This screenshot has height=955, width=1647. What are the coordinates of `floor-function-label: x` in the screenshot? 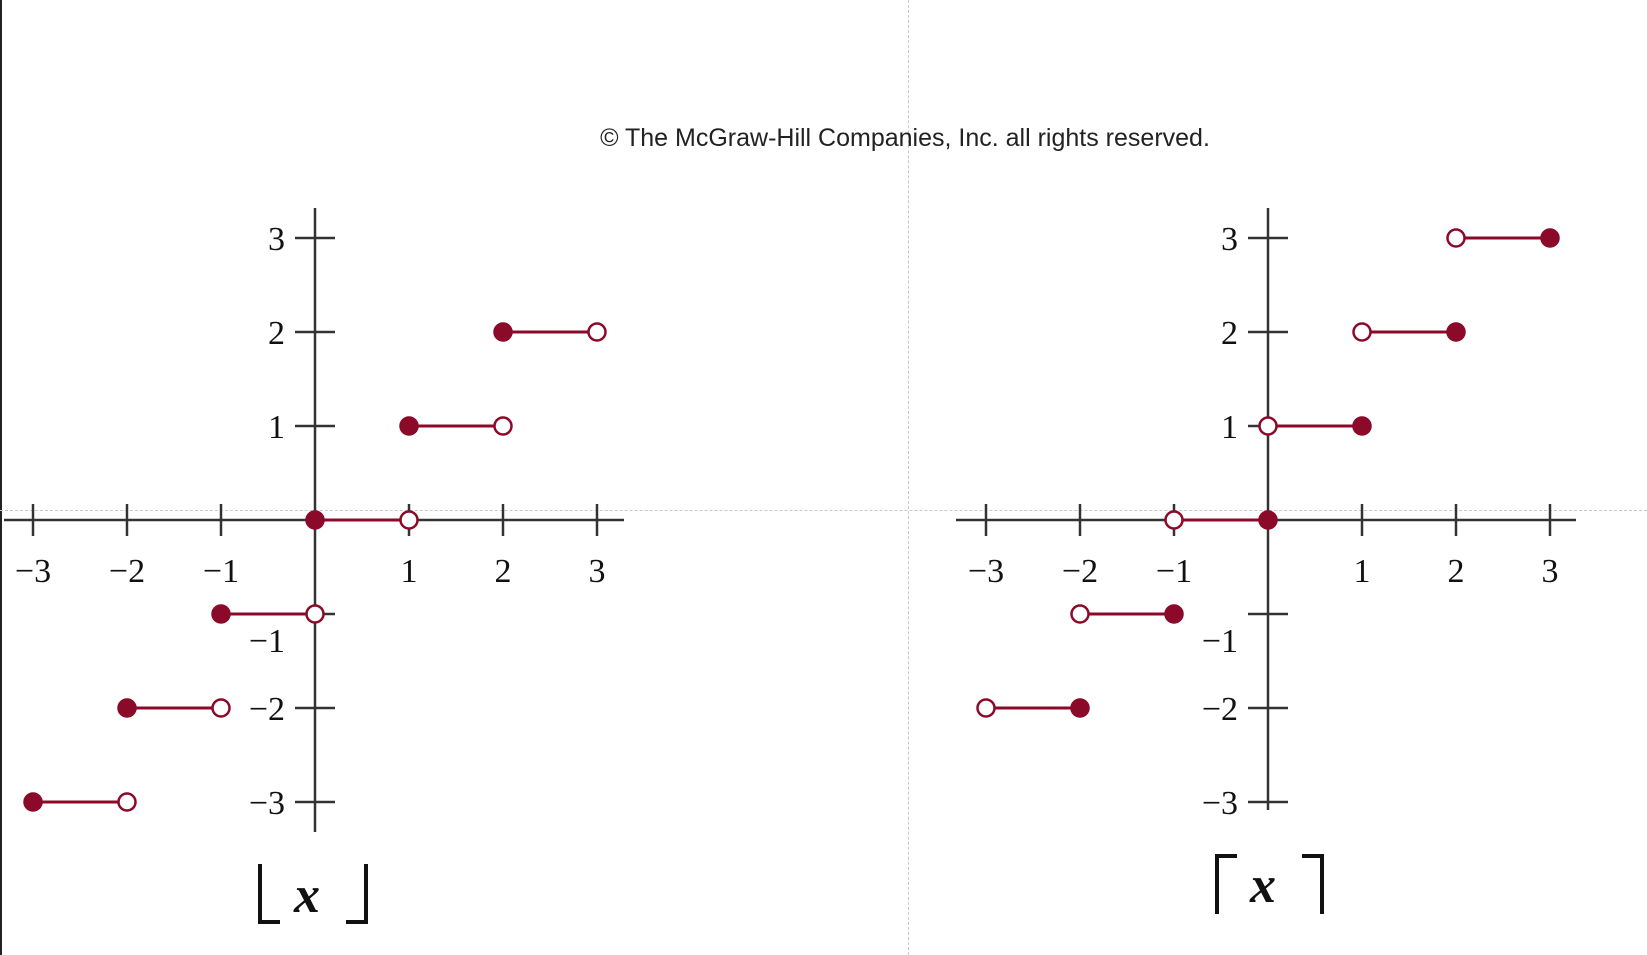 It's located at (307, 895).